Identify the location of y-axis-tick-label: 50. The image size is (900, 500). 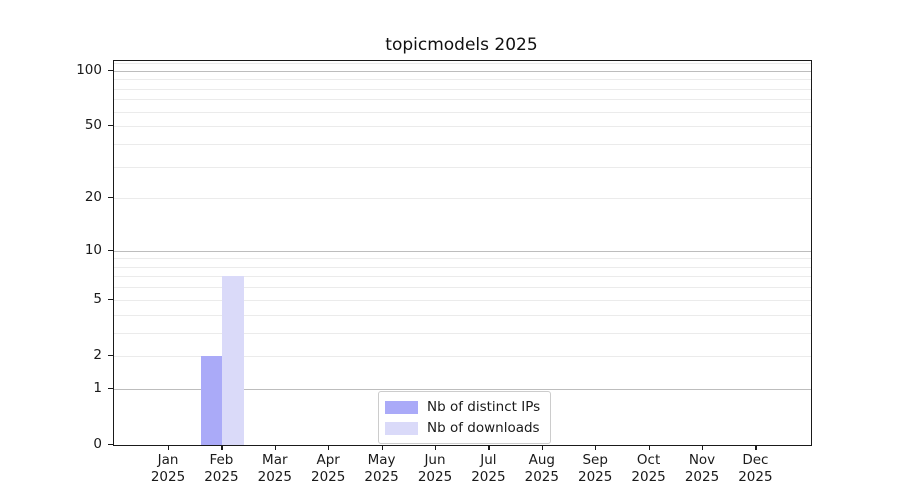
(93, 125).